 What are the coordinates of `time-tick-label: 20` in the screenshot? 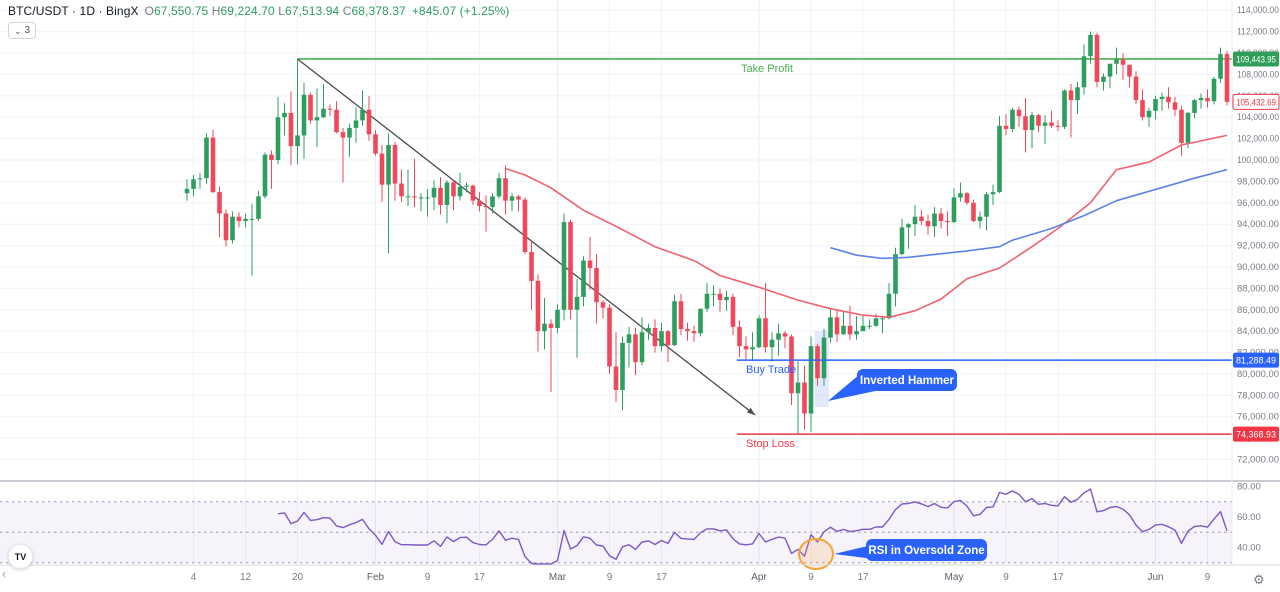 It's located at (298, 577).